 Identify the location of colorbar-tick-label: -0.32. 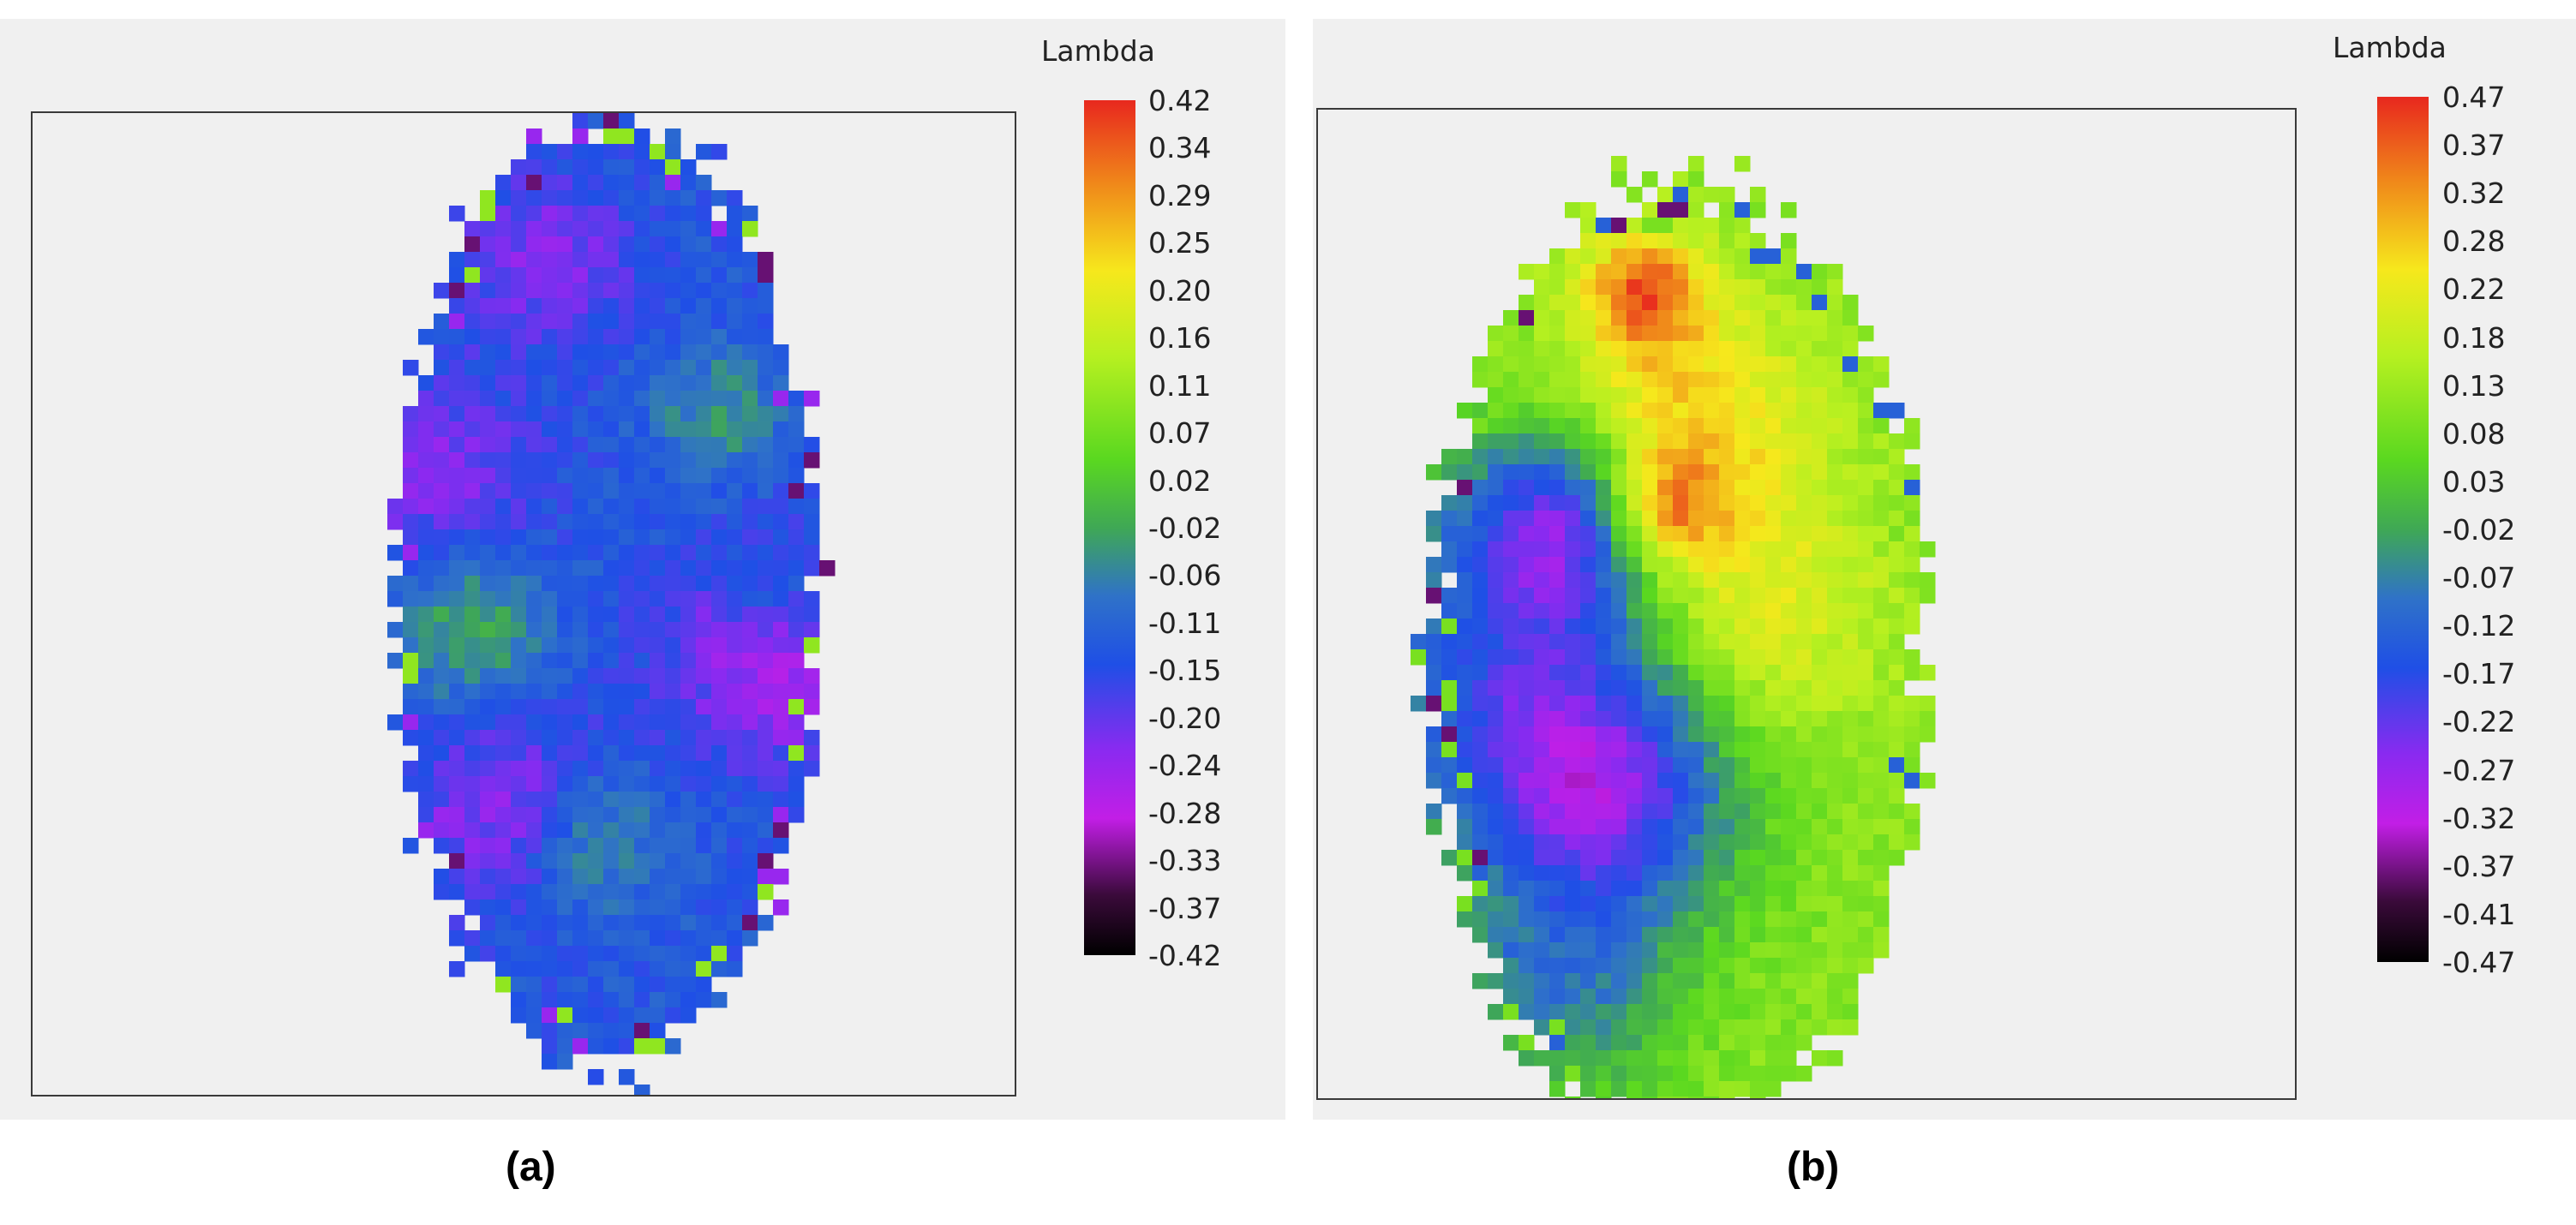
(2479, 818).